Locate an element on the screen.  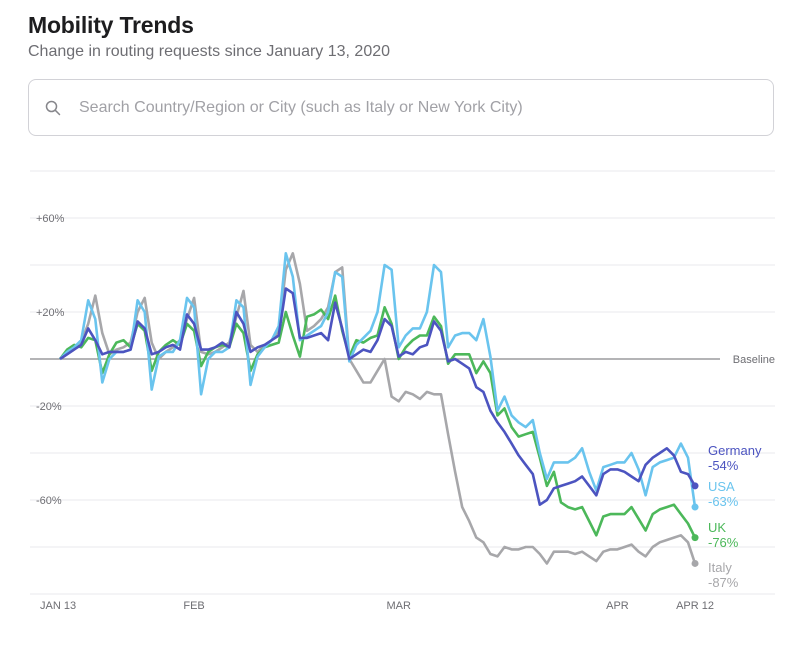
search-icon is located at coordinates (53, 107).